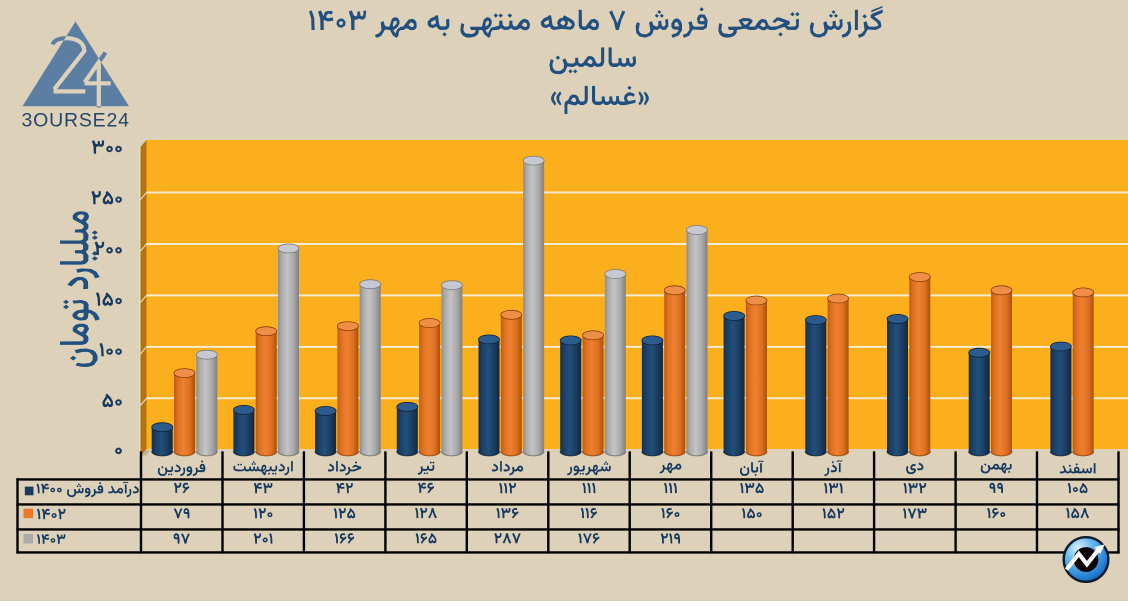  Describe the element at coordinates (76, 120) in the screenshot. I see `svg-text: 3OURSE24` at that location.